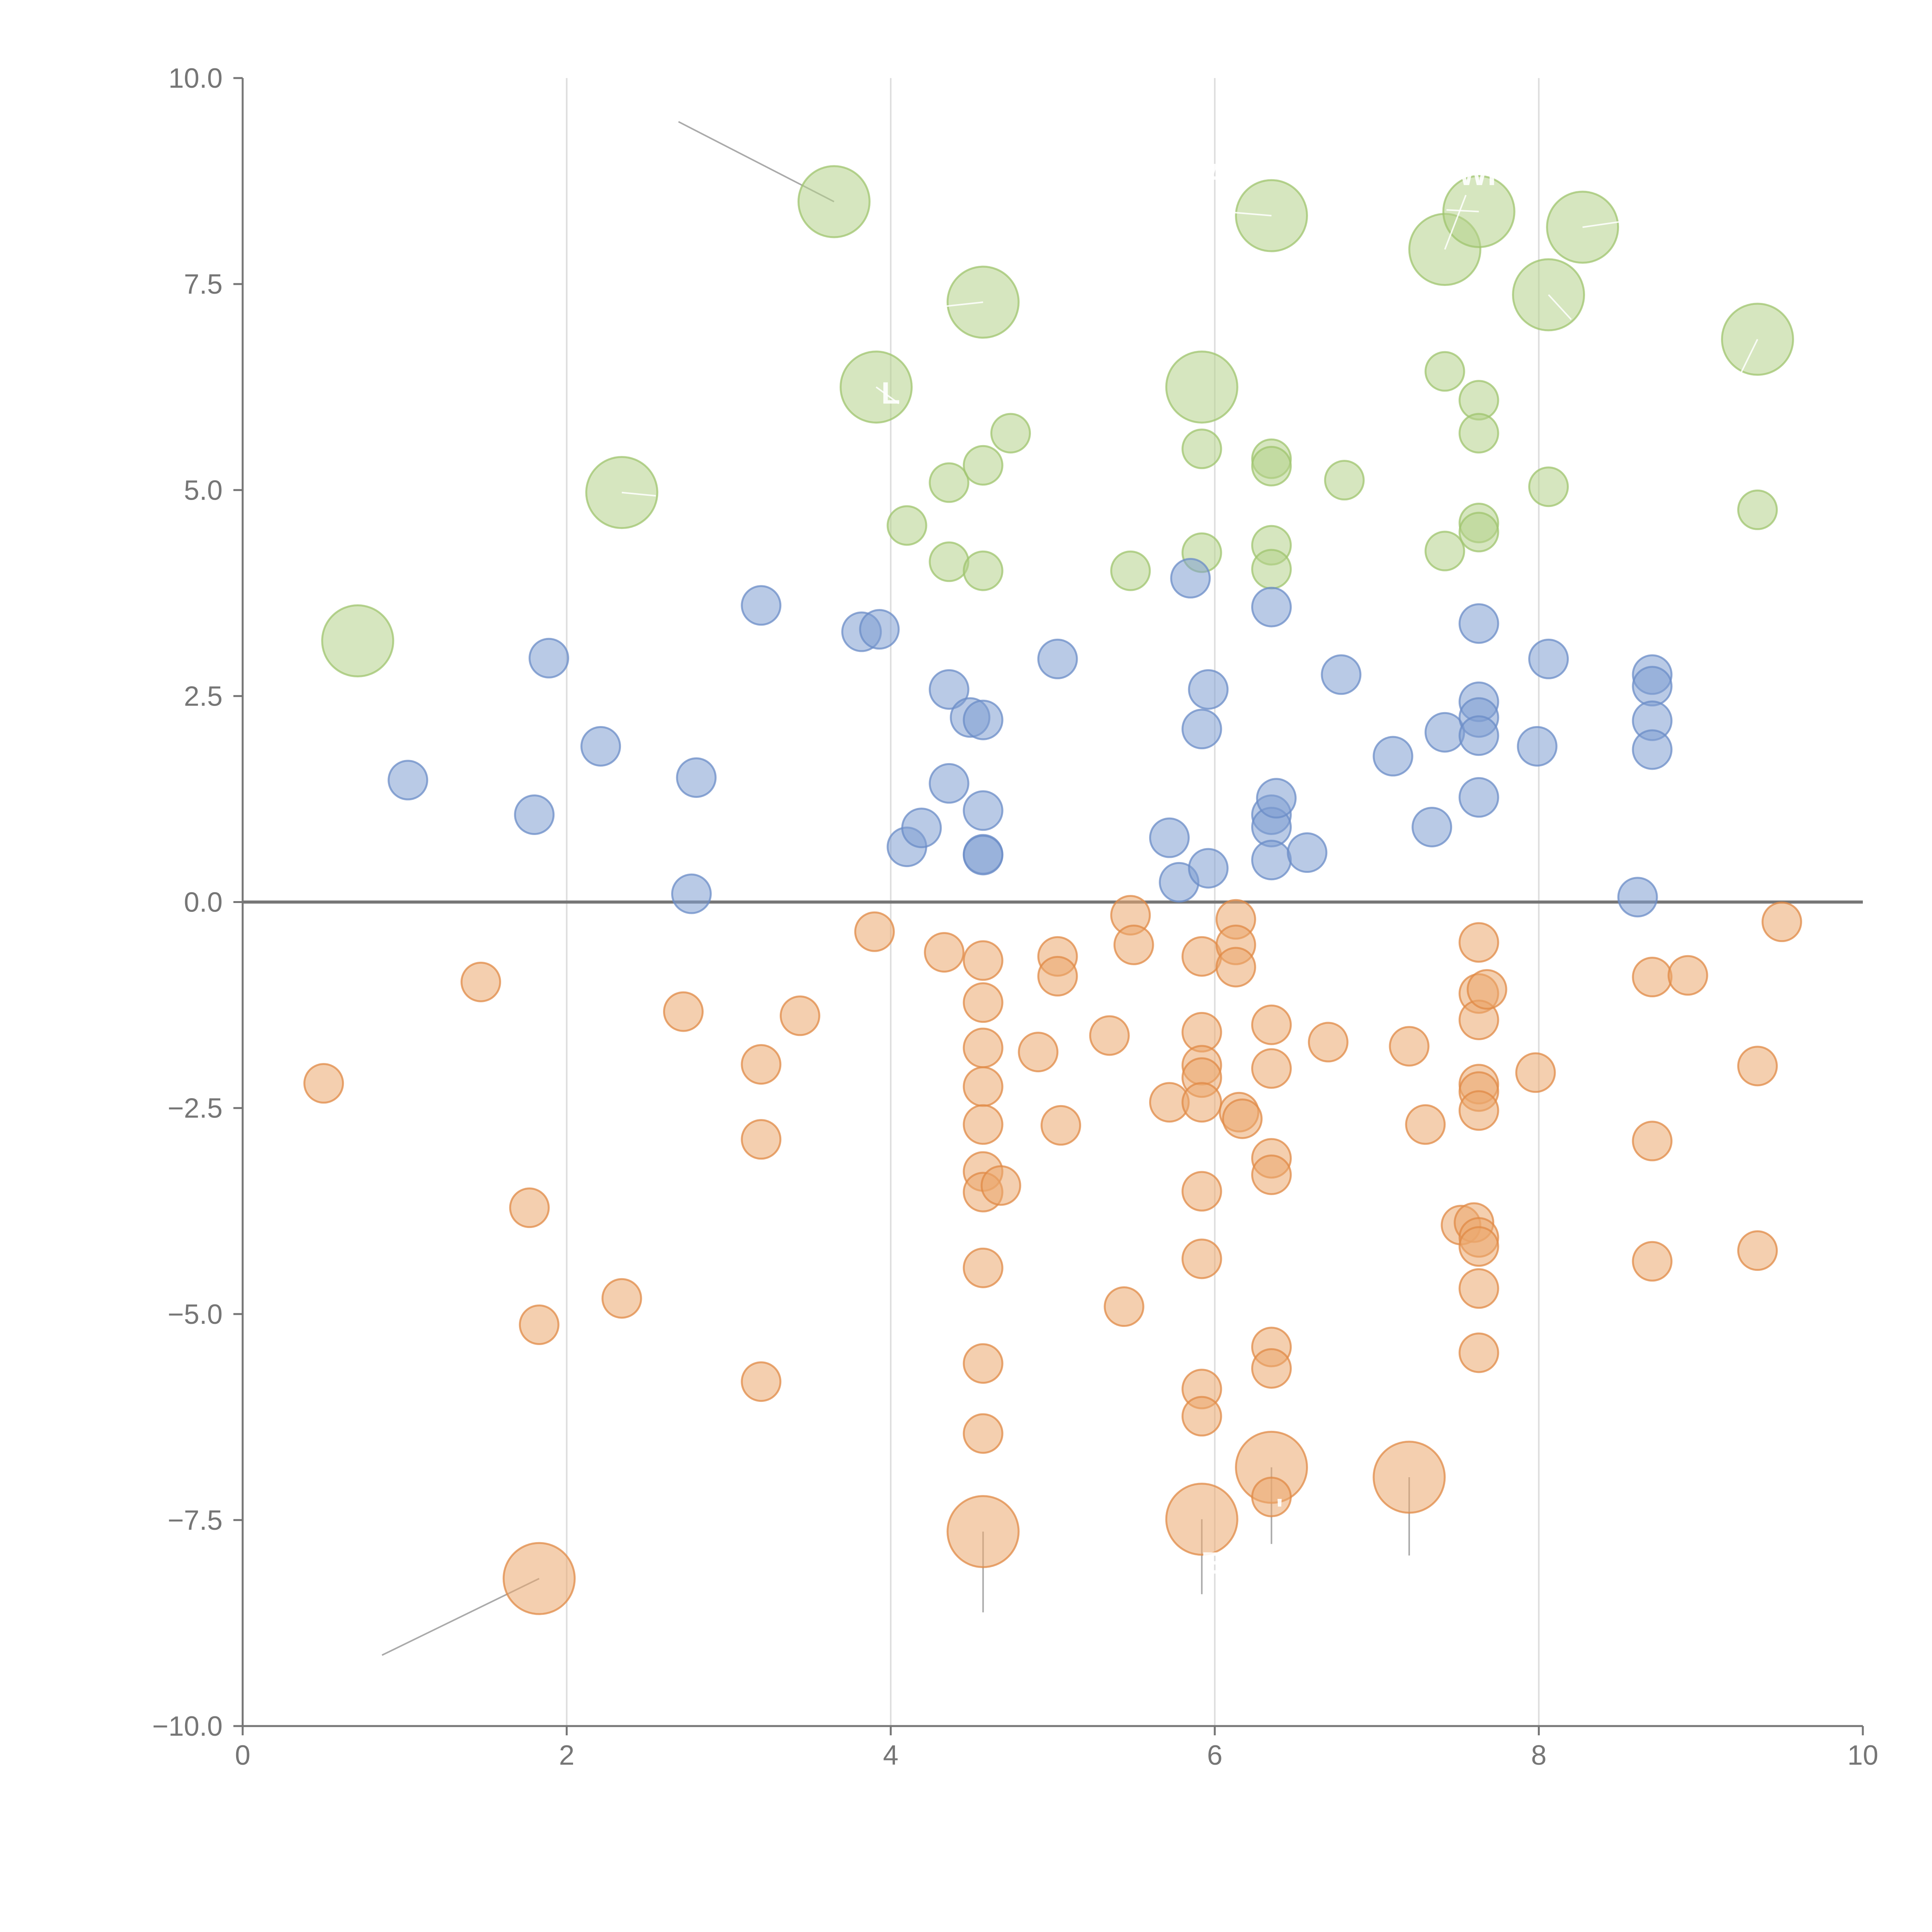  I want to click on y-tick-label: 7.5, so click(204, 284).